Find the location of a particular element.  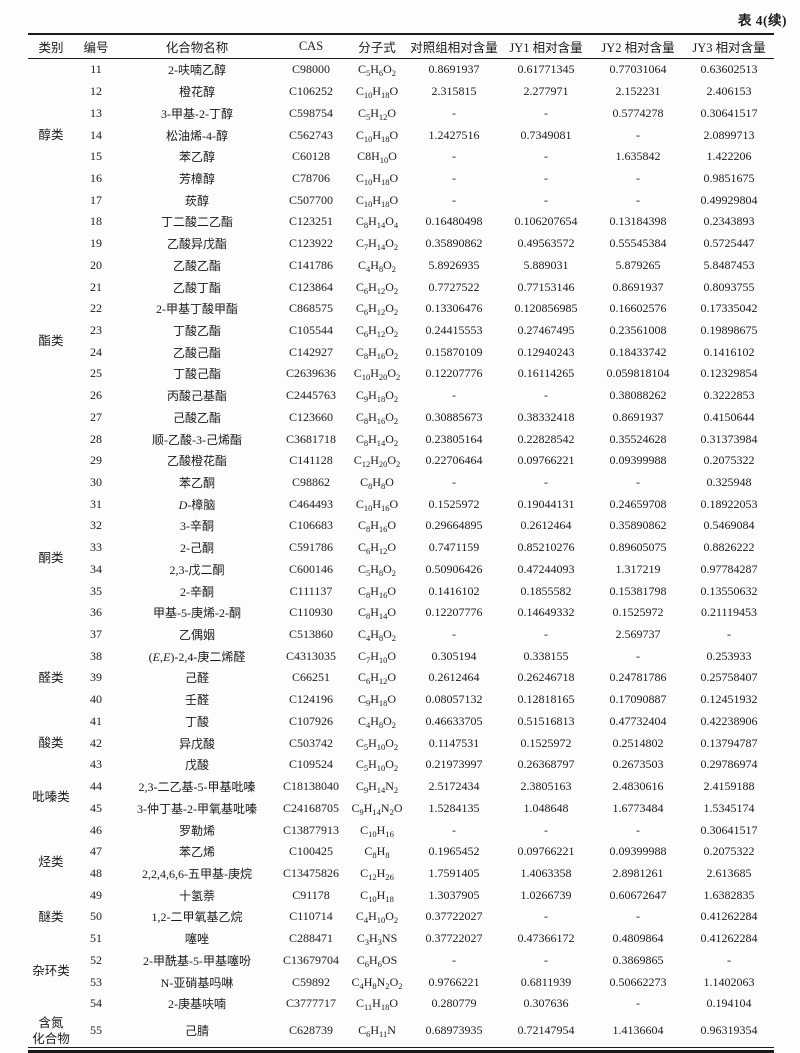

molecular-formula: C8H10O is located at coordinates (377, 157).